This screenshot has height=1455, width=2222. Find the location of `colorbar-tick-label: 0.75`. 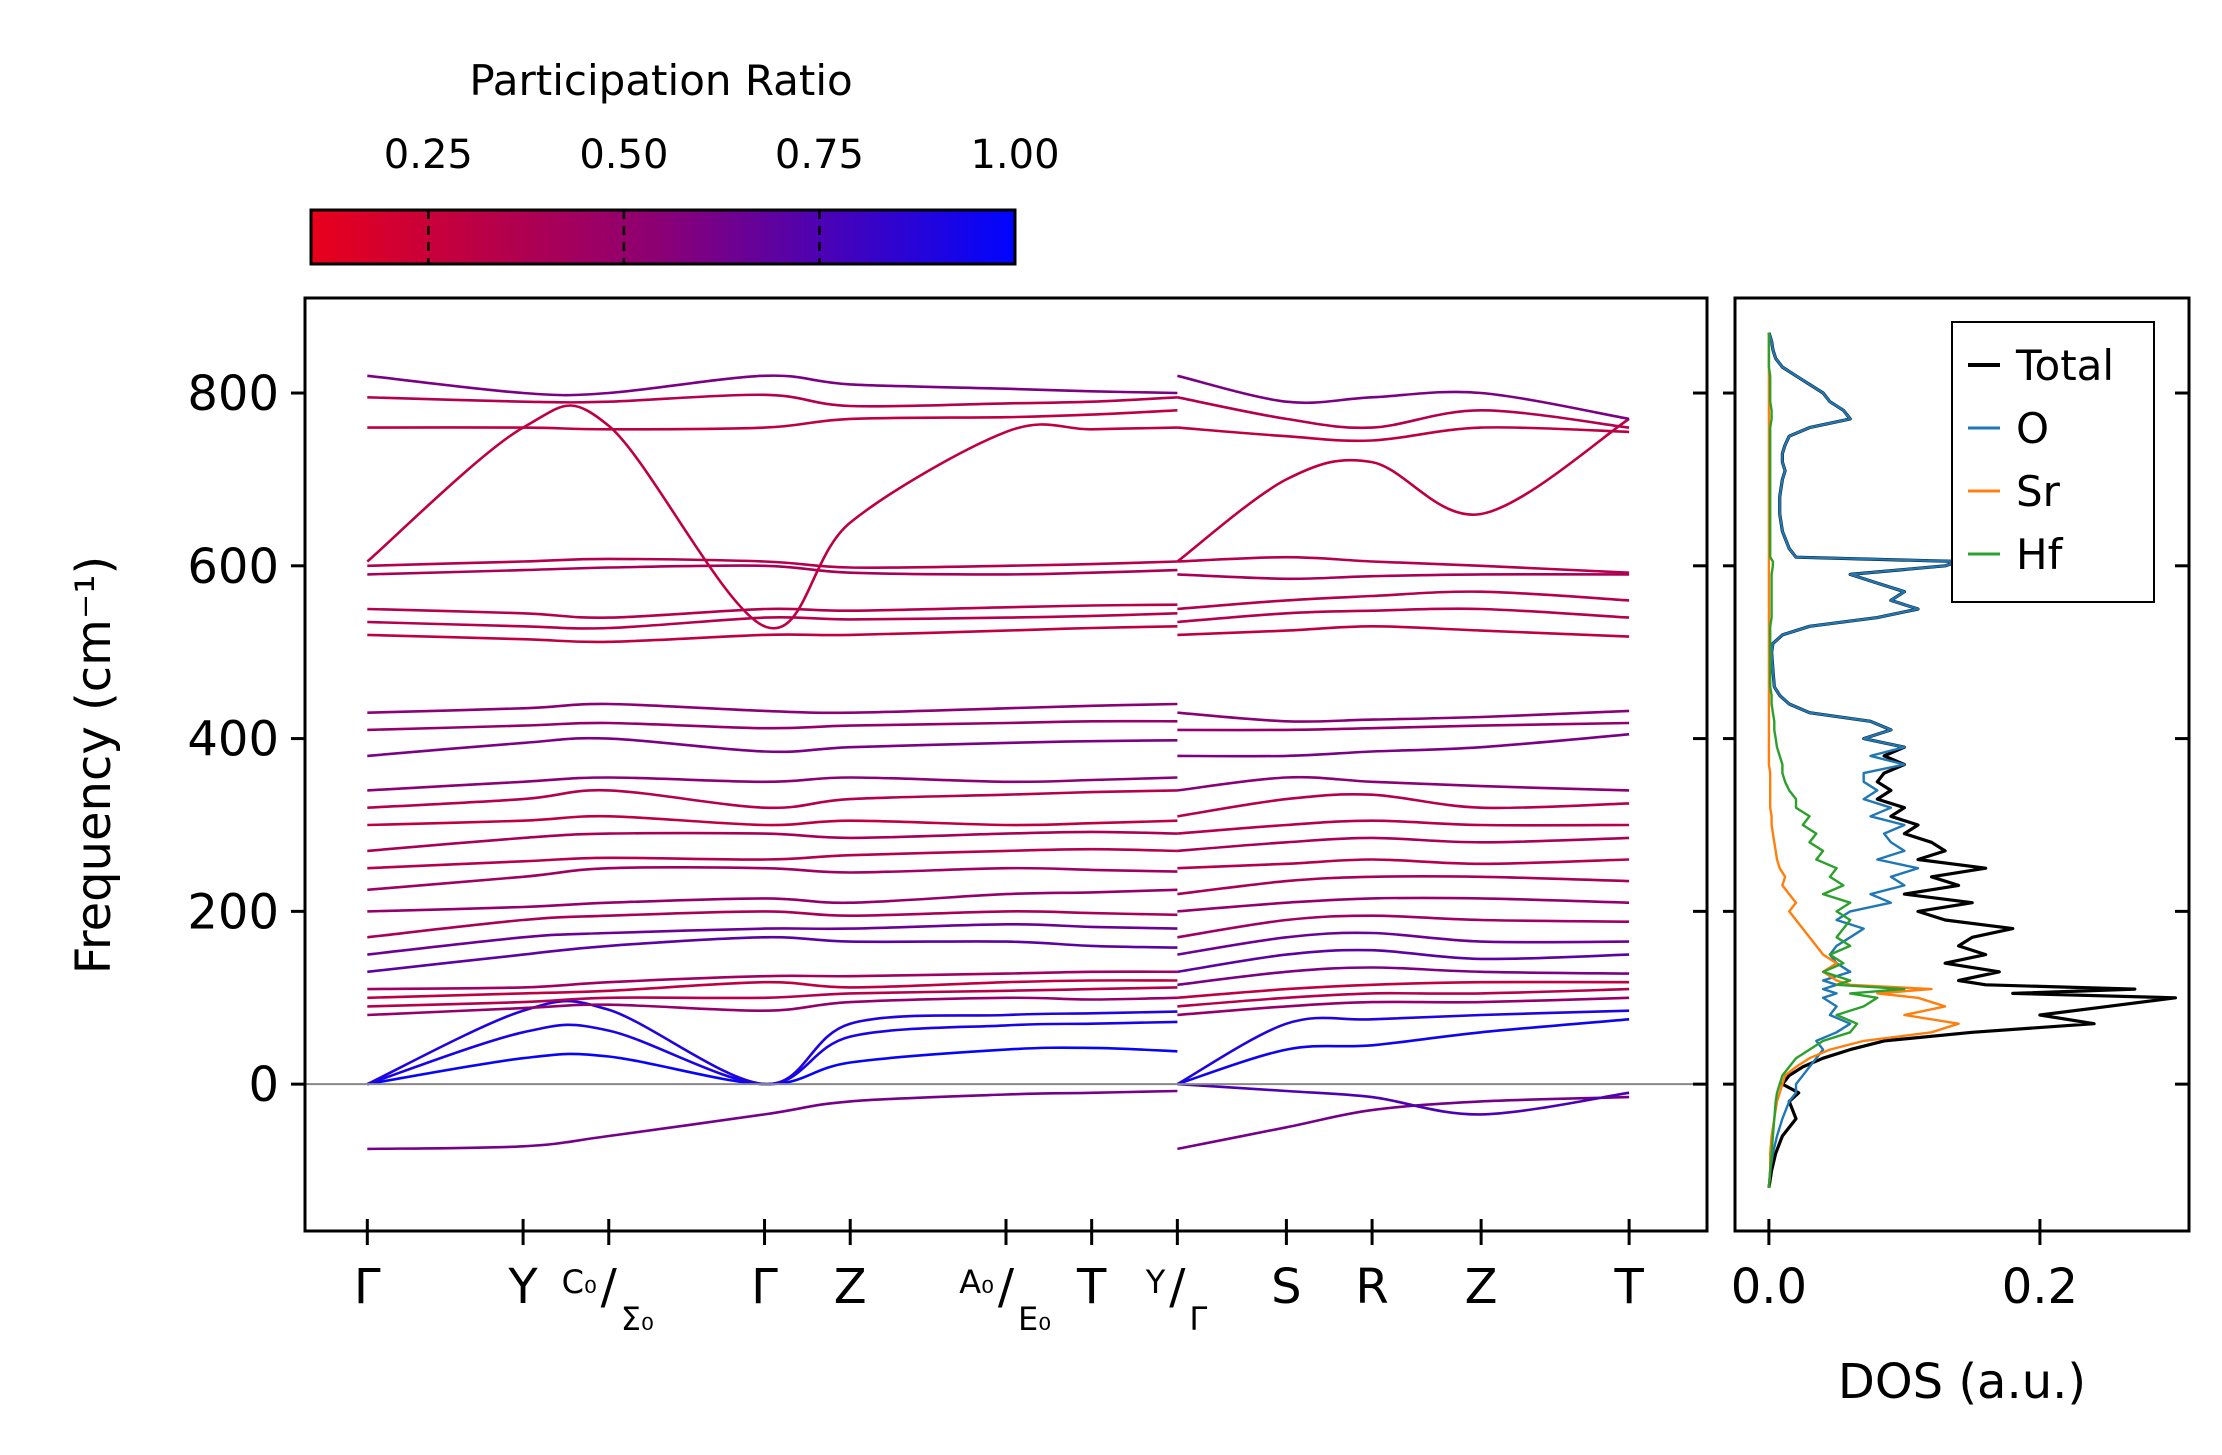

colorbar-tick-label: 0.75 is located at coordinates (819, 155).